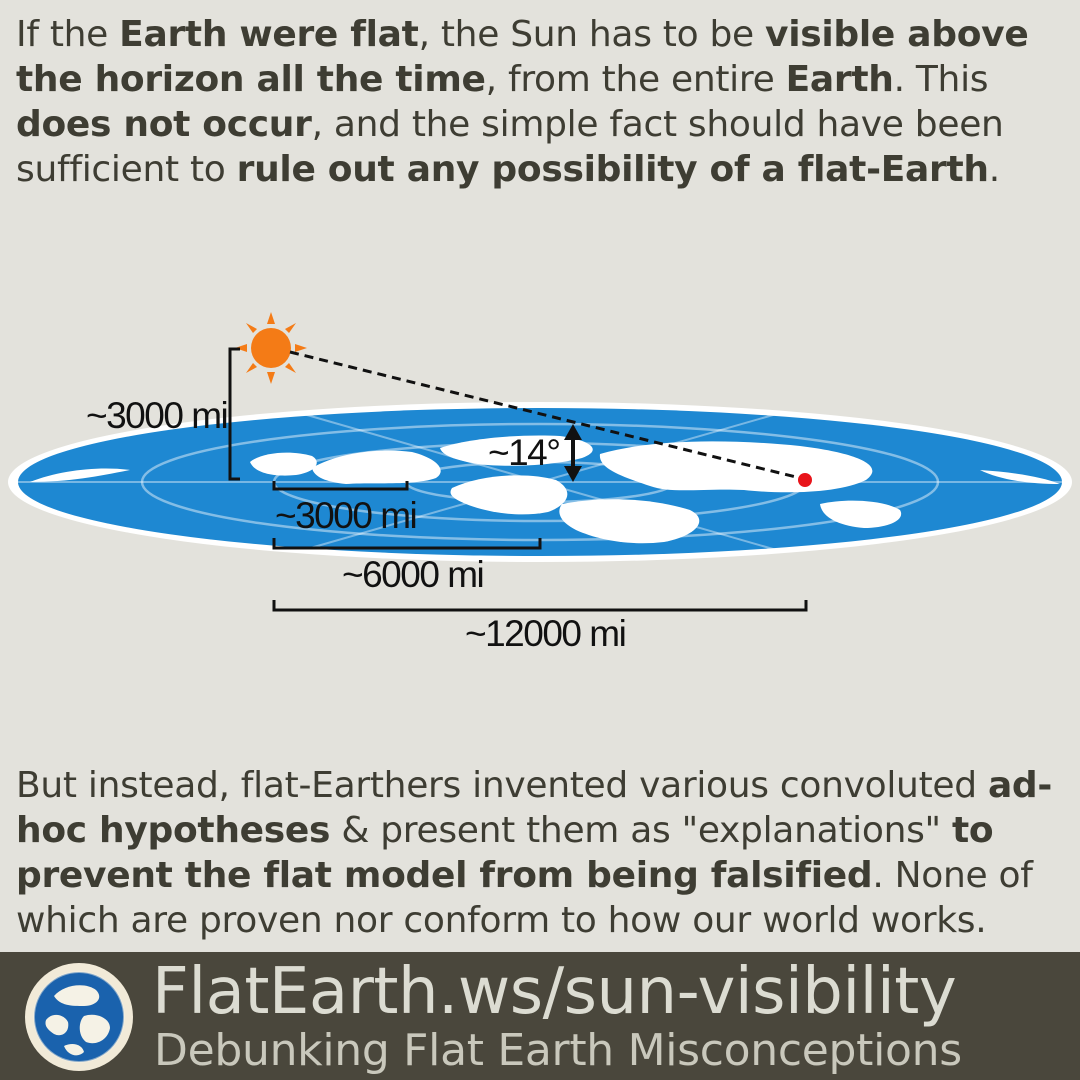 This screenshot has height=1080, width=1080. I want to click on intro-text-6: ., so click(994, 169).